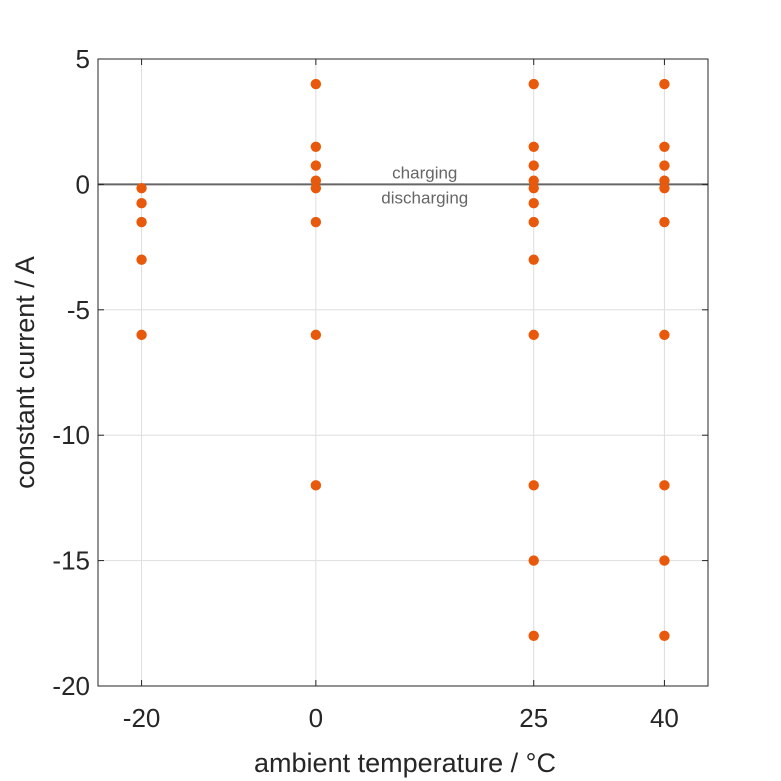 Image resolution: width=781 pixels, height=781 pixels. What do you see at coordinates (142, 718) in the screenshot?
I see `x-tick-label: -20` at bounding box center [142, 718].